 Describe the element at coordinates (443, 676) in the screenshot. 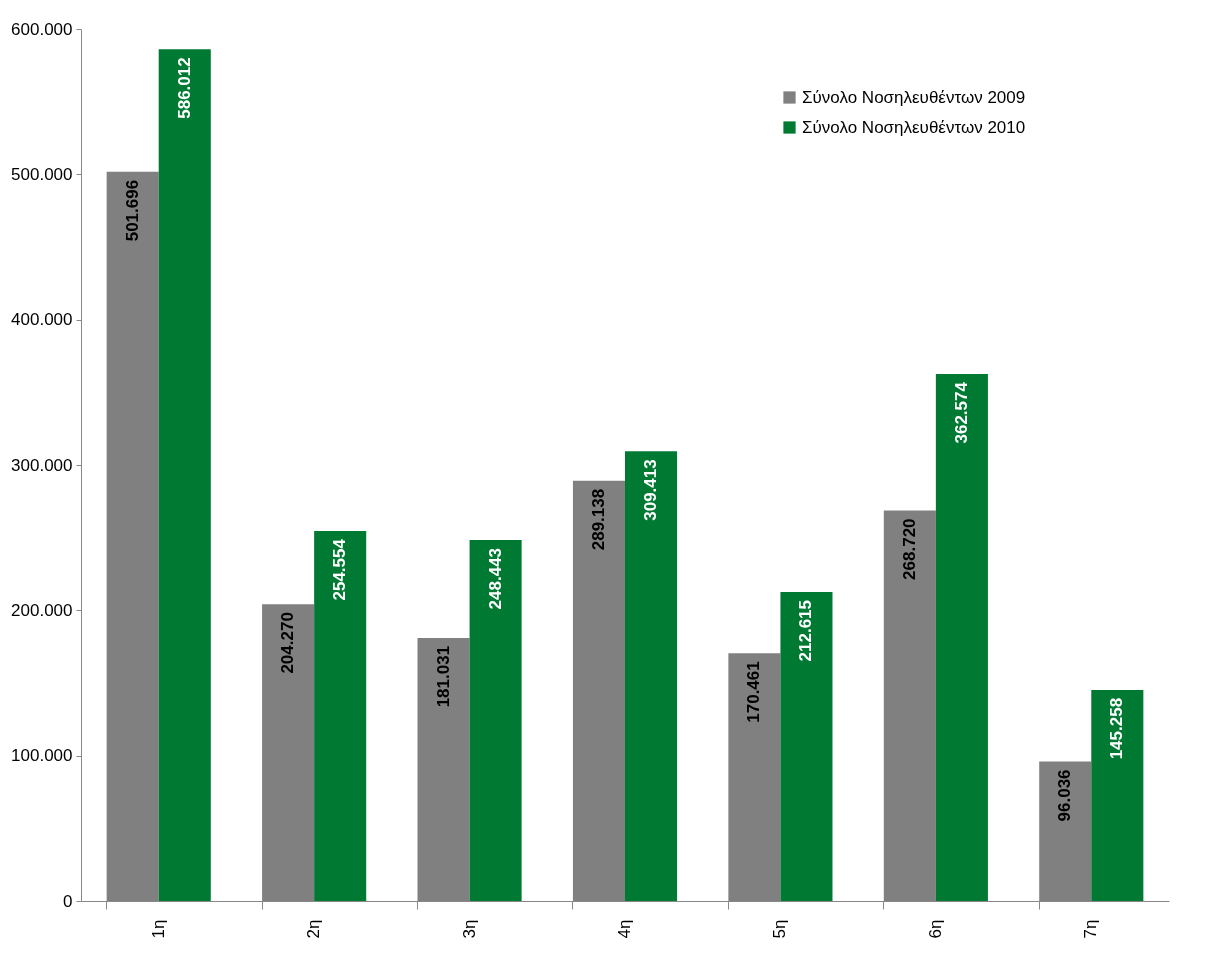

I see `data-label: 181.031` at that location.